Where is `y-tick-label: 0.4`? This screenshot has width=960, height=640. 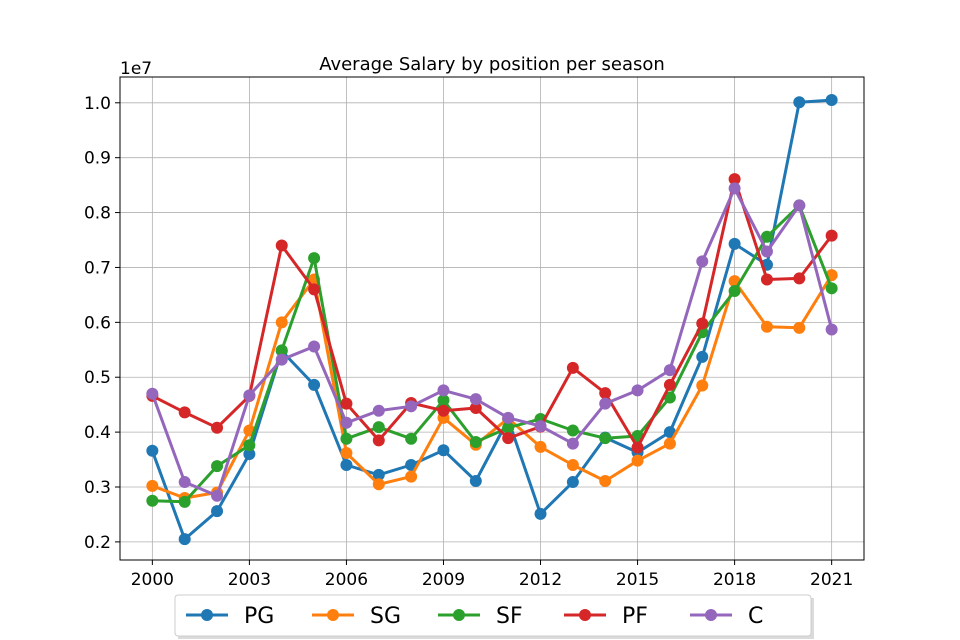
y-tick-label: 0.4 is located at coordinates (97, 433).